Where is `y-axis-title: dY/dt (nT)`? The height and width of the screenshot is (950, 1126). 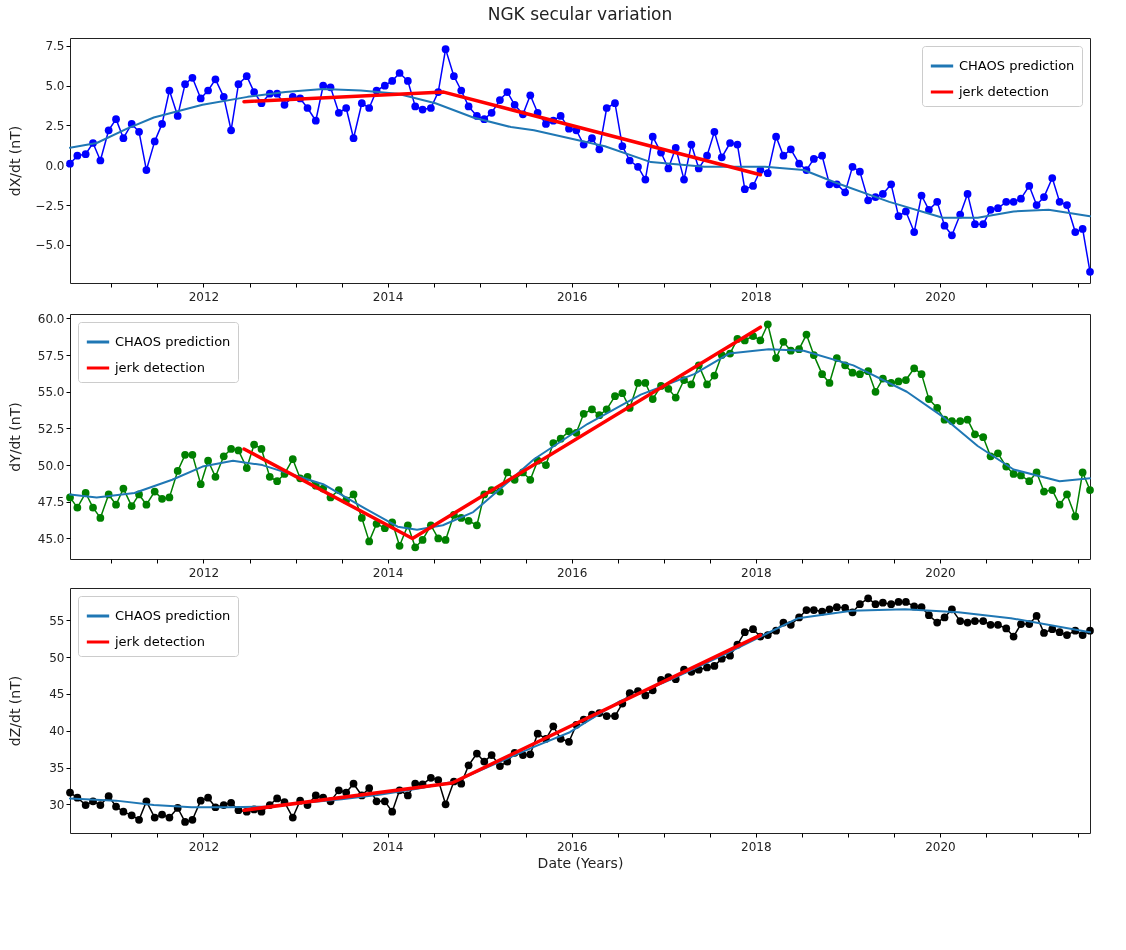 y-axis-title: dY/dt (nT) is located at coordinates (14, 437).